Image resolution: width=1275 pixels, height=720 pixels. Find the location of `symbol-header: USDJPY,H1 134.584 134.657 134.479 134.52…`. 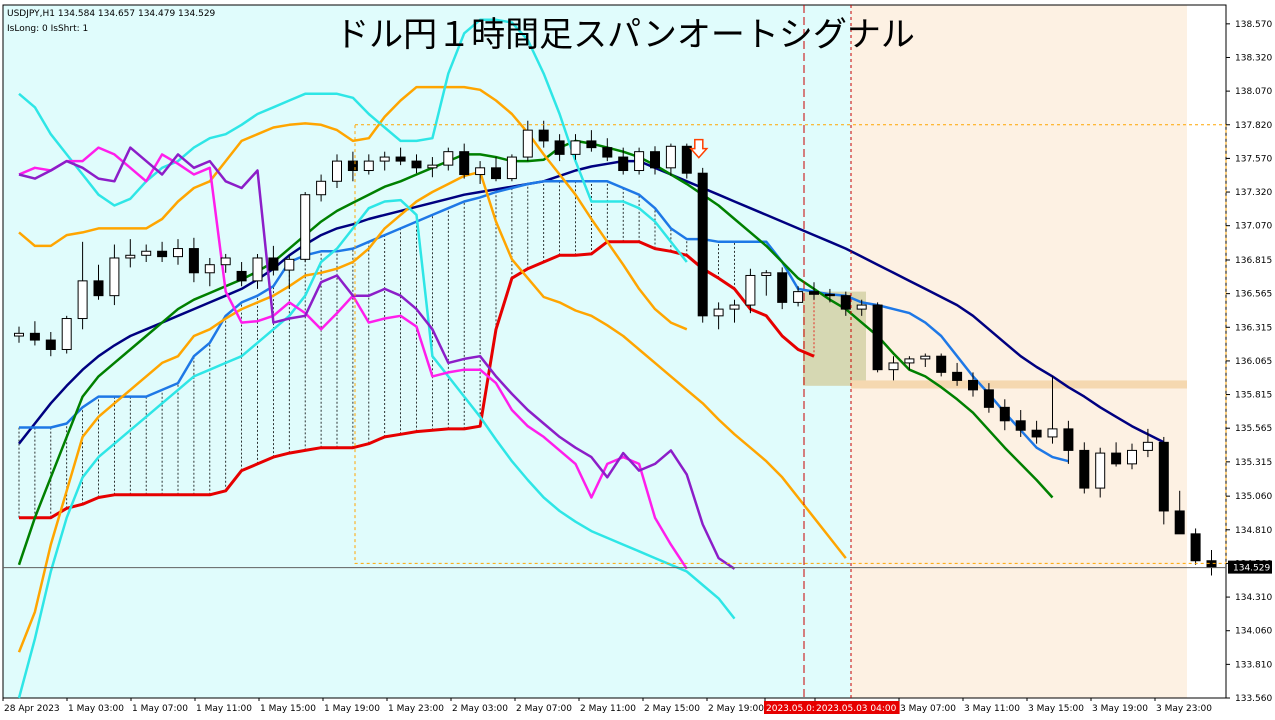

symbol-header: USDJPY,H1 134.584 134.657 134.479 134.52… is located at coordinates (111, 14).